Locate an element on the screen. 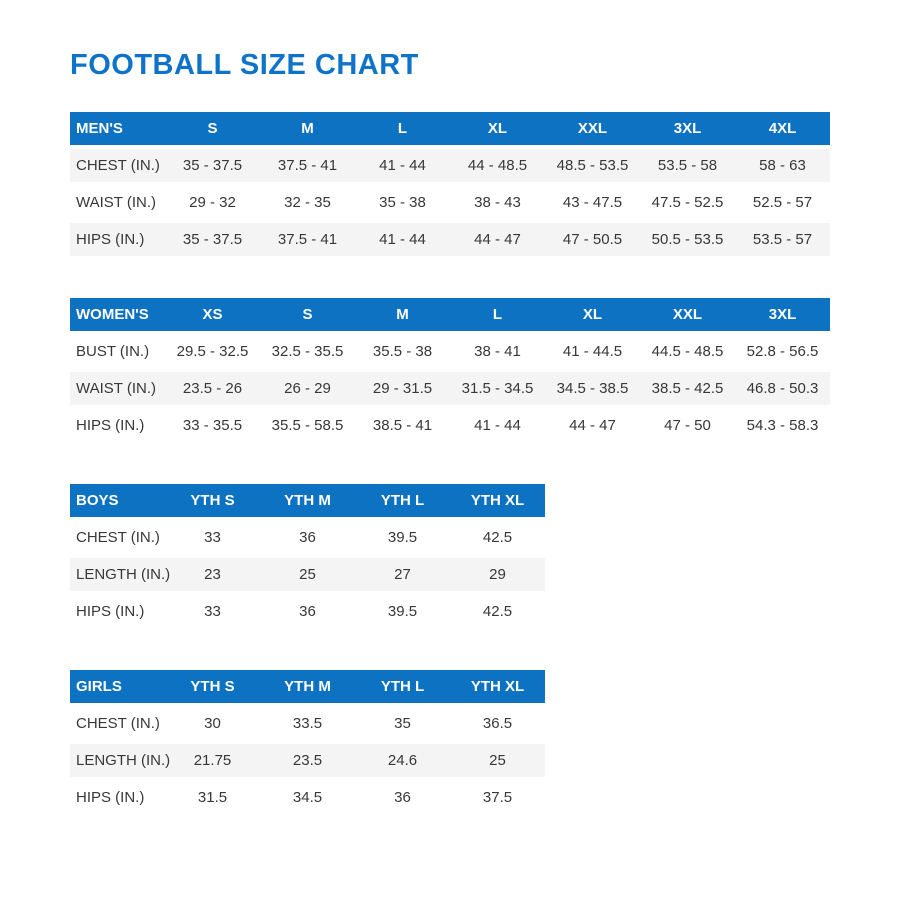 The width and height of the screenshot is (900, 900). table-row: HIPS (IN.) 31.5 34.5 36 37.5 is located at coordinates (307, 797).